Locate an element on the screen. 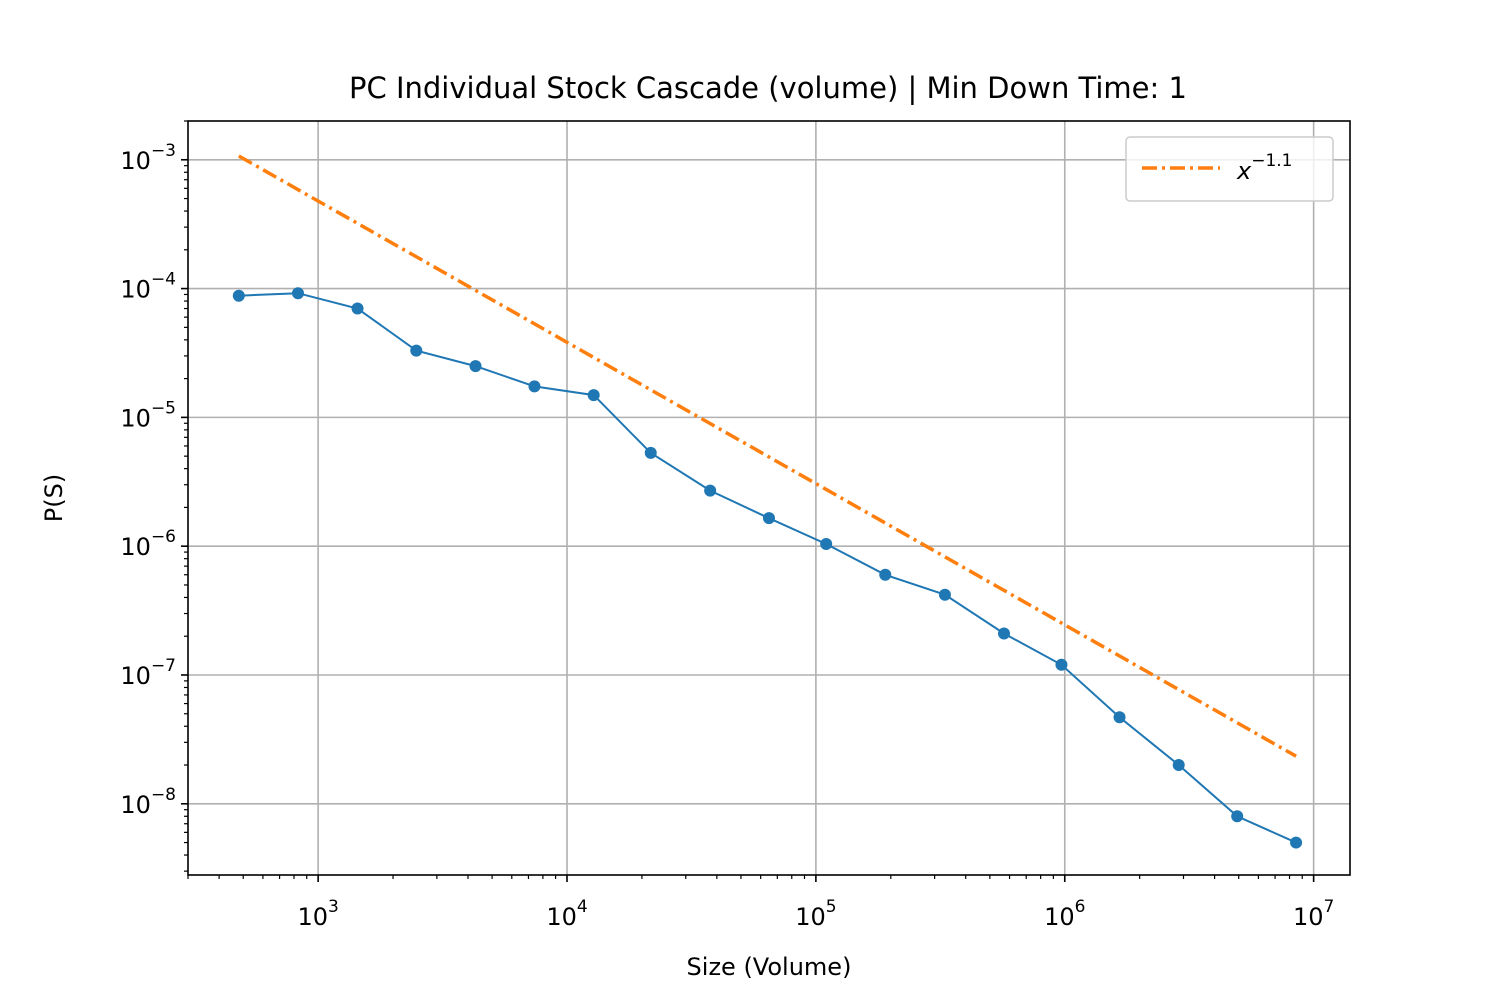 This screenshot has height=1004, width=1500. legend: x−1.1 is located at coordinates (1229, 169).